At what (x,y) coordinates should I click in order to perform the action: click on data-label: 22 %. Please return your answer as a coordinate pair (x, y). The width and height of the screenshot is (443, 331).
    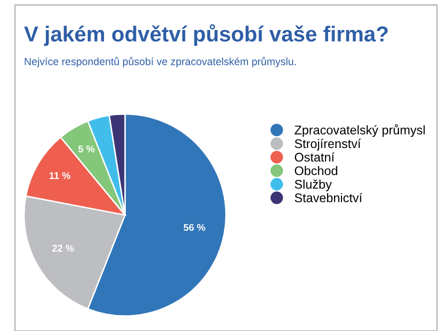
    Looking at the image, I should click on (63, 248).